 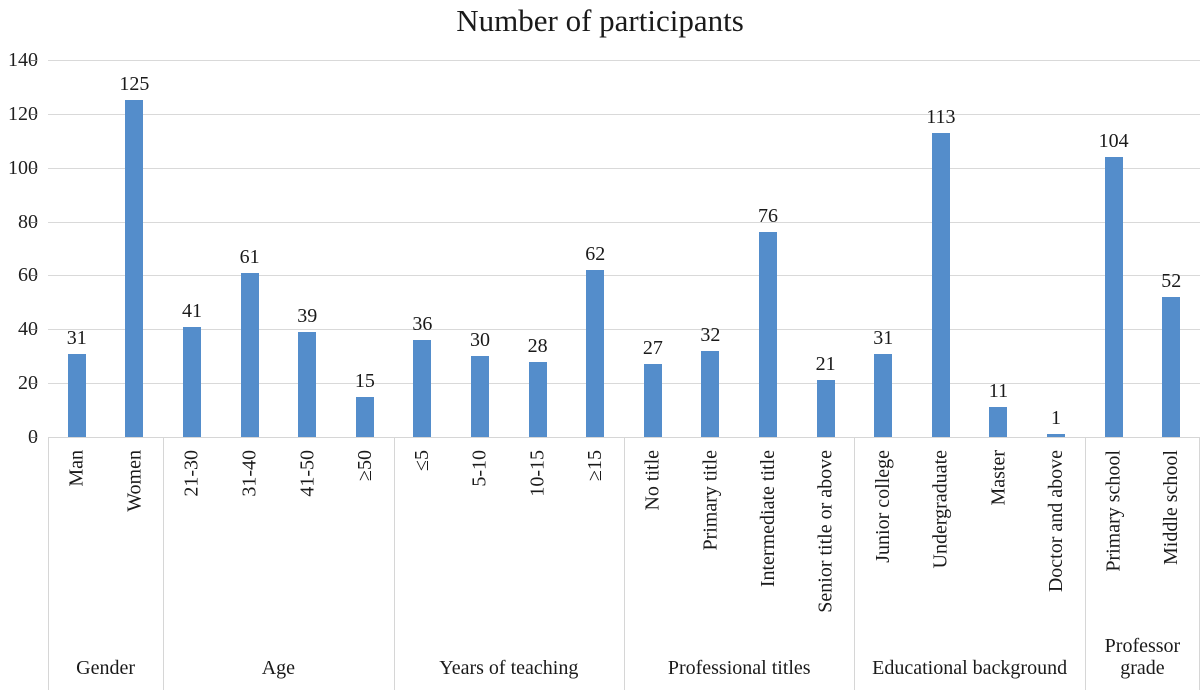 What do you see at coordinates (249, 473) in the screenshot?
I see `category-label: 31-40` at bounding box center [249, 473].